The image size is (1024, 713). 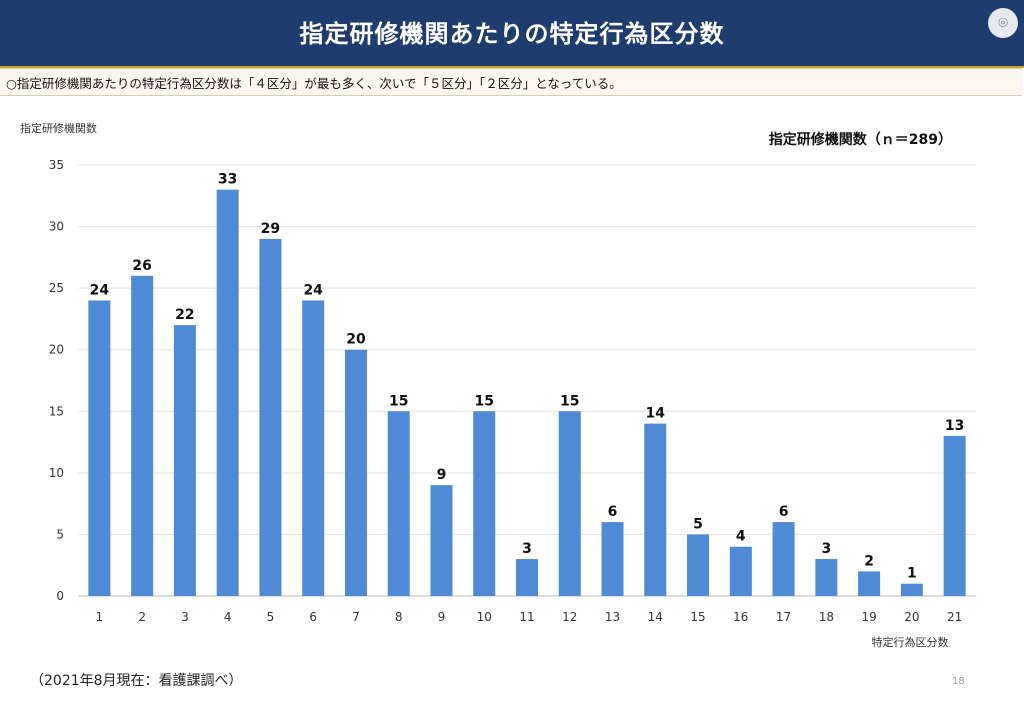 What do you see at coordinates (56, 165) in the screenshot?
I see `y-tick-label: 35` at bounding box center [56, 165].